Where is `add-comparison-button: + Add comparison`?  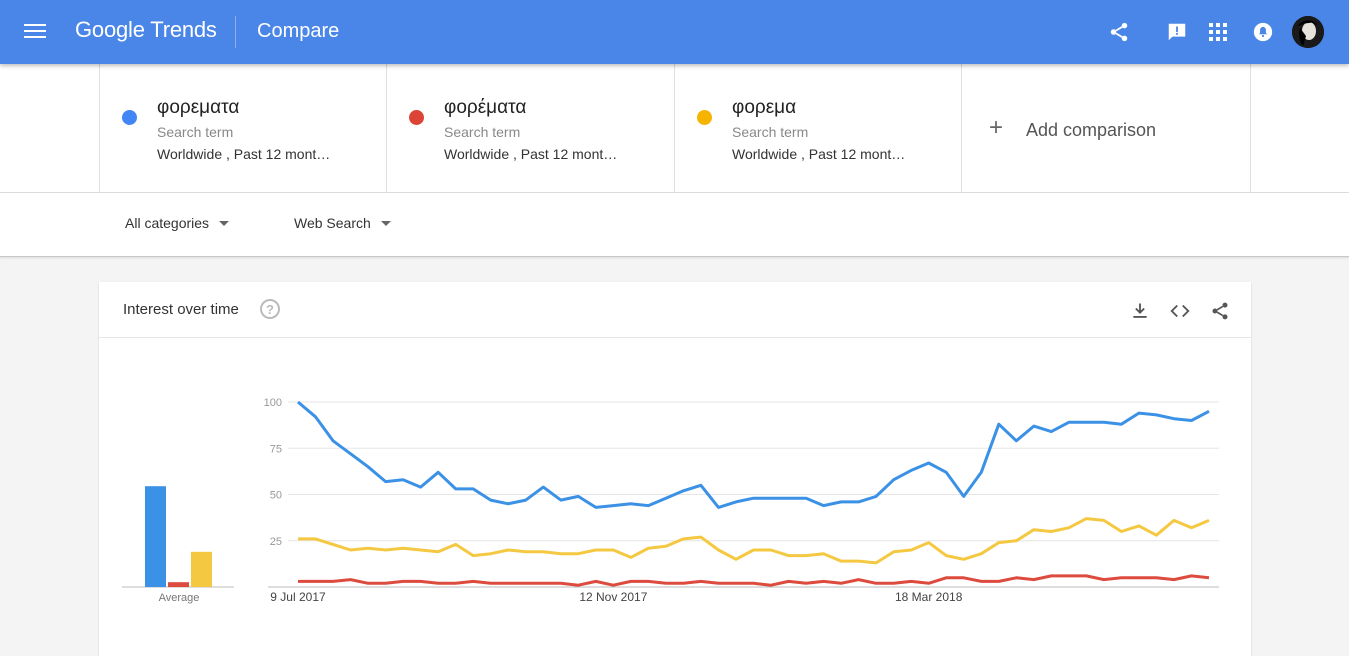
add-comparison-button: + Add comparison is located at coordinates (1106, 128).